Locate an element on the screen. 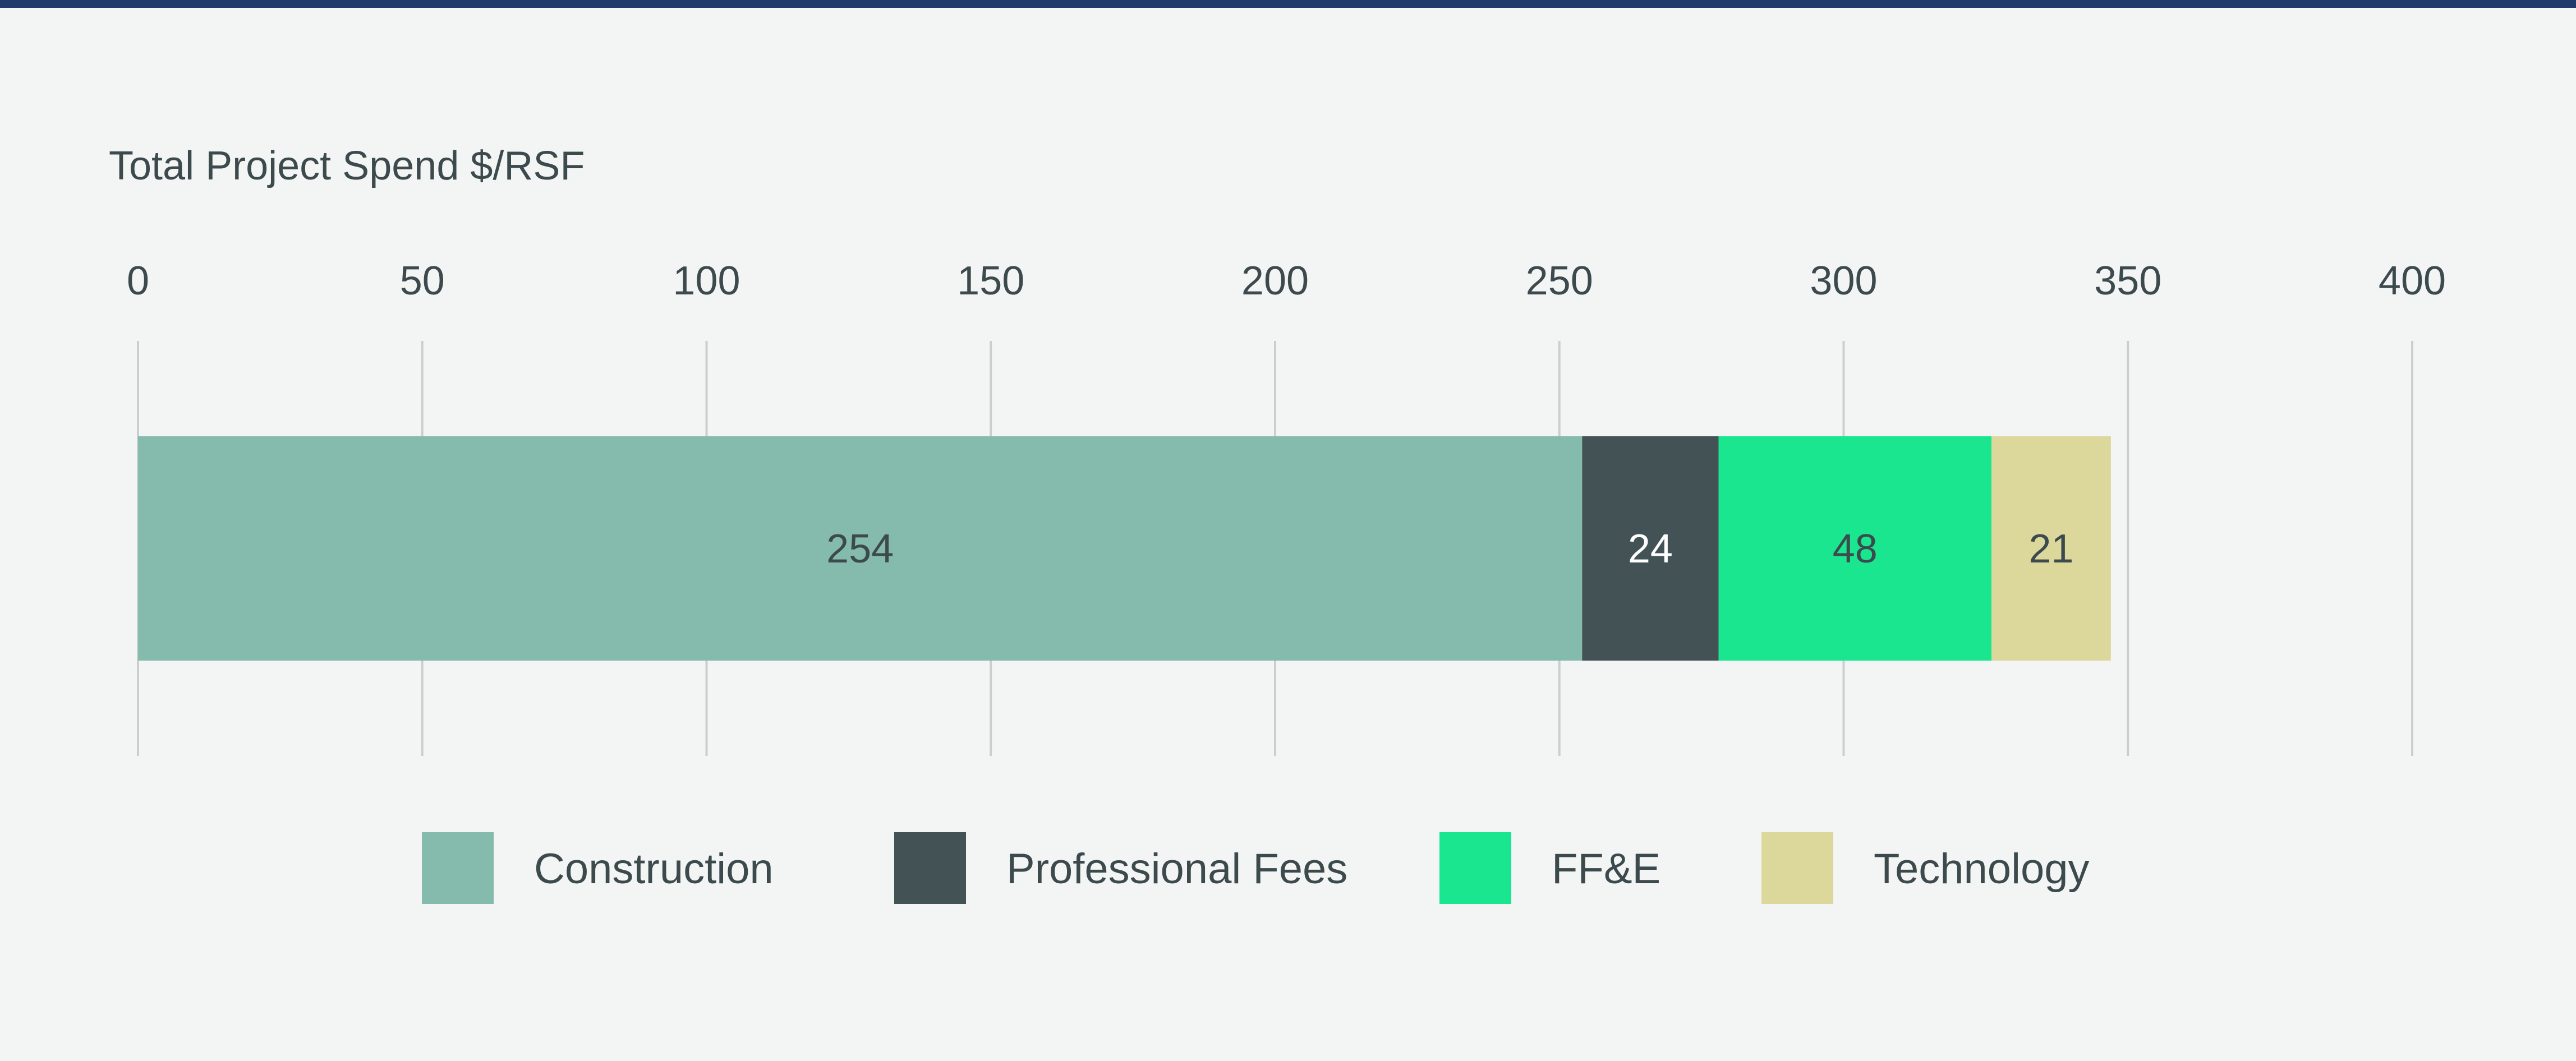  bar-value-label: 21 is located at coordinates (2050, 549).